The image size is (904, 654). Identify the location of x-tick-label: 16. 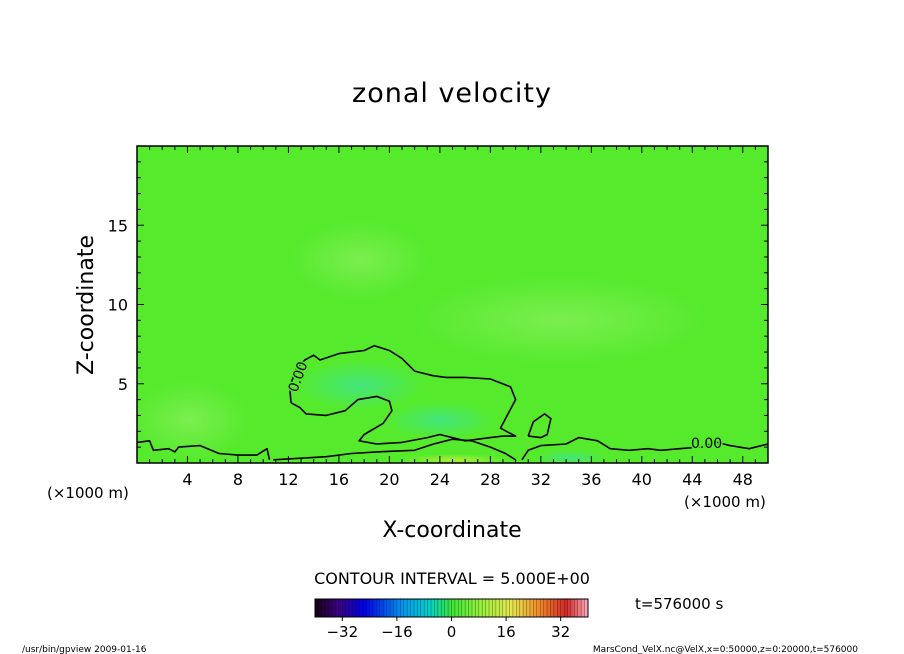
(339, 479).